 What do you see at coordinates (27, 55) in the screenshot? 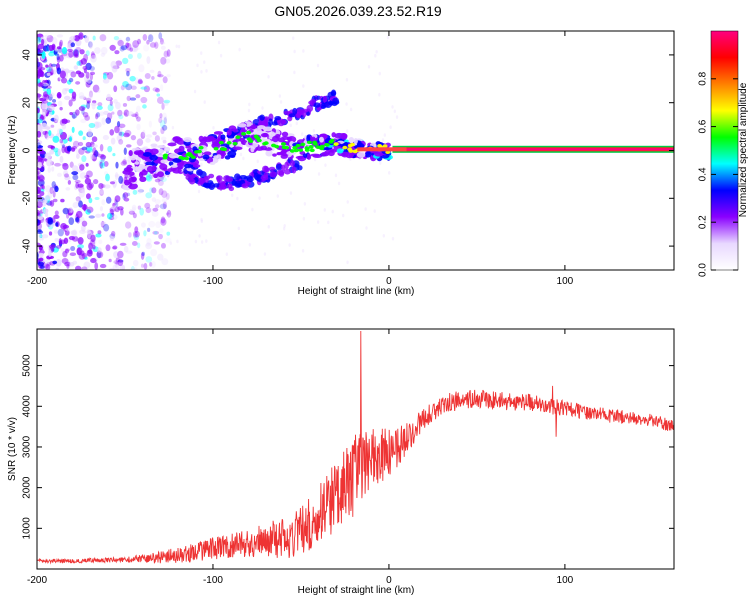
I see `spectrogram-y-tick-label: 40` at bounding box center [27, 55].